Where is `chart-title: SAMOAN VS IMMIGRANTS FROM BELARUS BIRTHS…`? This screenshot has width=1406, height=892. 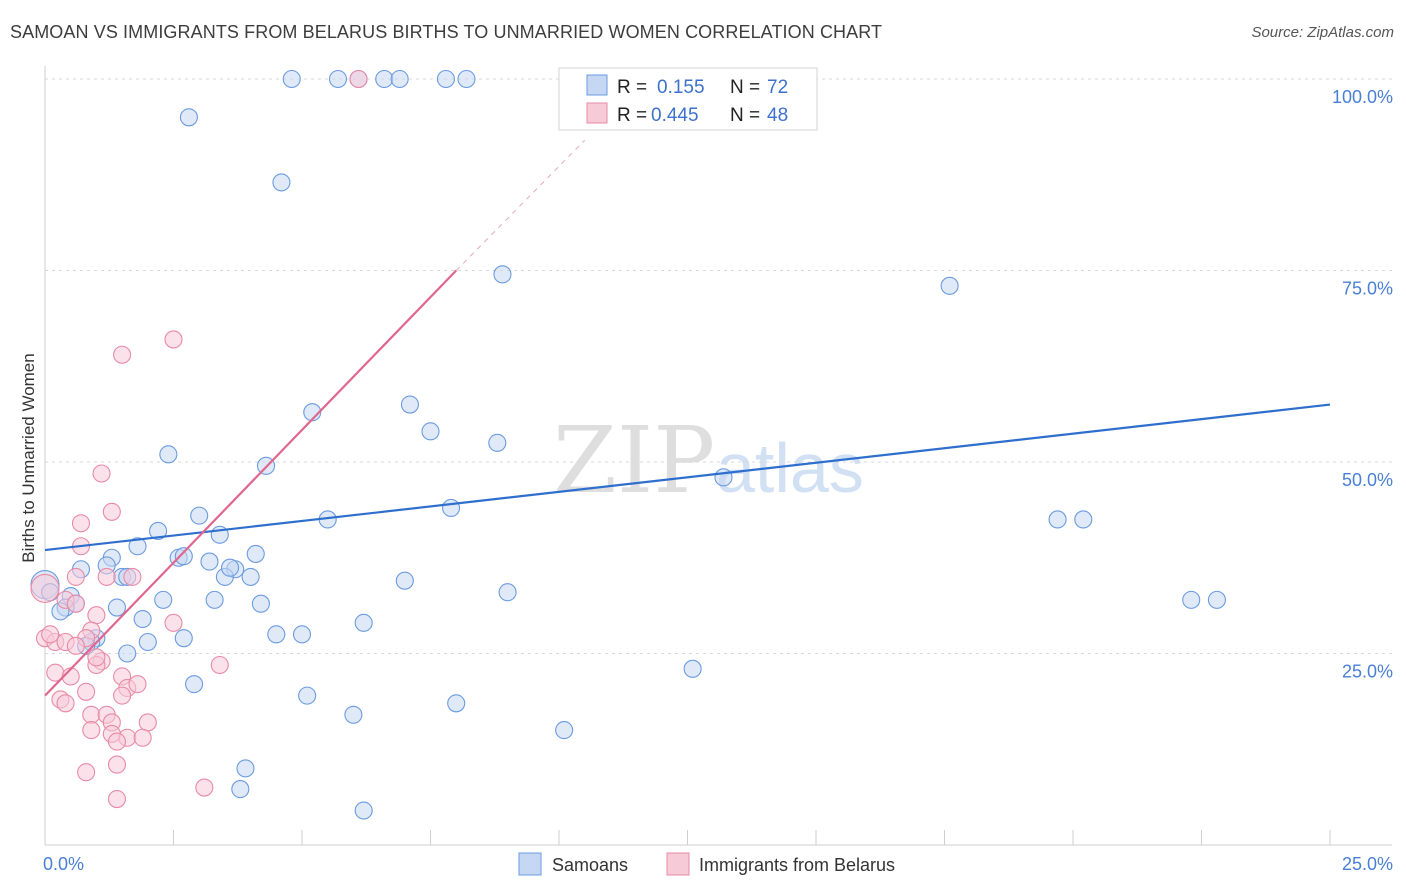
chart-title: SAMOAN VS IMMIGRANTS FROM BELARUS BIRTHS… is located at coordinates (446, 32).